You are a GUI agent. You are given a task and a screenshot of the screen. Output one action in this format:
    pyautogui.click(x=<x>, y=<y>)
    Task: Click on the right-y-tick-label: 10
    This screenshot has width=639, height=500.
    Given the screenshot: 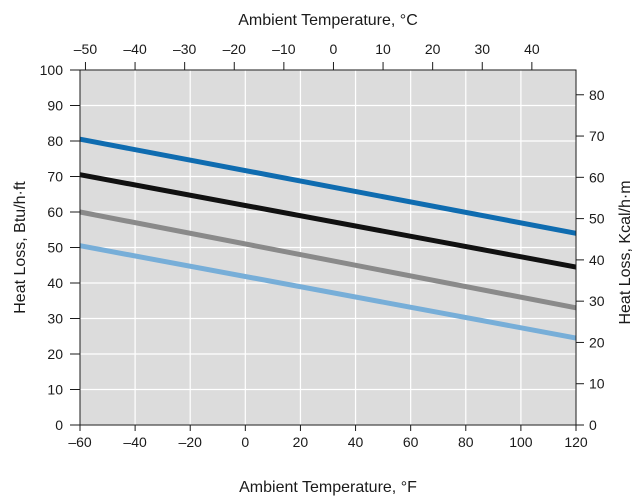 What is the action you would take?
    pyautogui.click(x=597, y=384)
    